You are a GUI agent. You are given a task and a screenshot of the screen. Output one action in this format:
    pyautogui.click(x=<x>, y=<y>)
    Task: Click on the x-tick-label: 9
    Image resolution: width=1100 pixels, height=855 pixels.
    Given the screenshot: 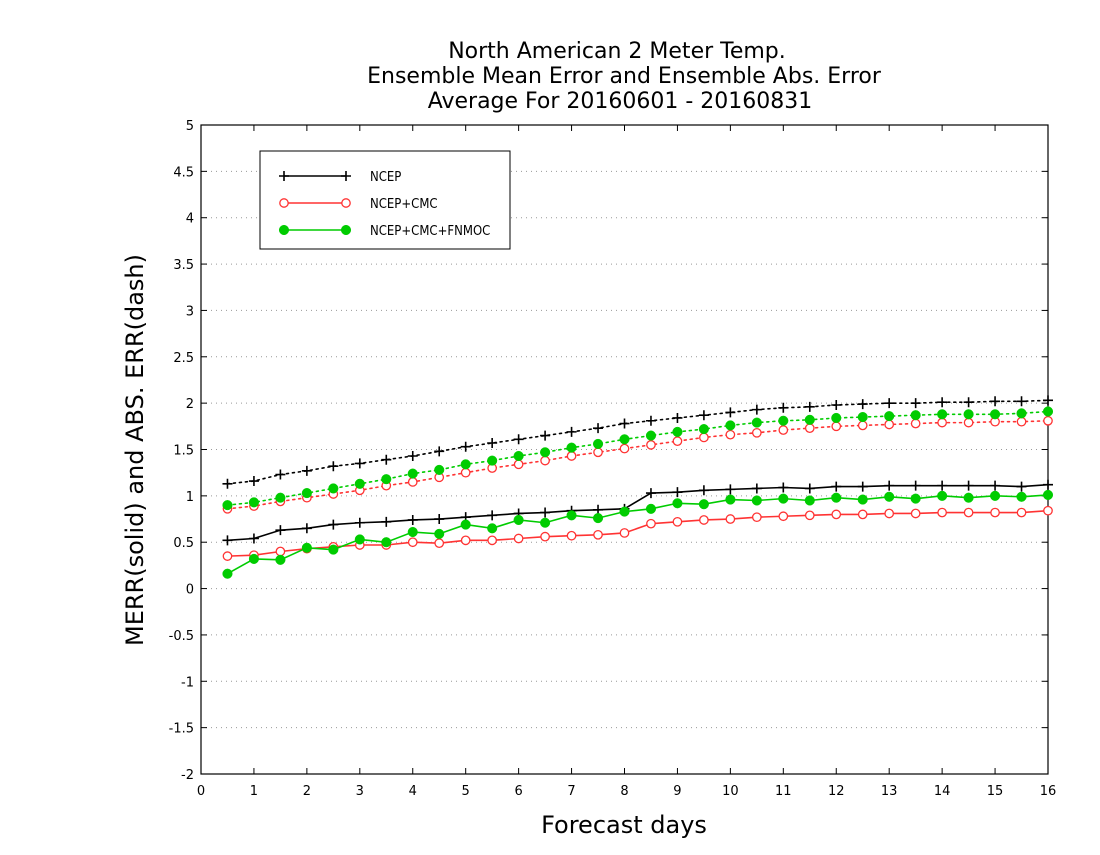 What is the action you would take?
    pyautogui.click(x=677, y=791)
    